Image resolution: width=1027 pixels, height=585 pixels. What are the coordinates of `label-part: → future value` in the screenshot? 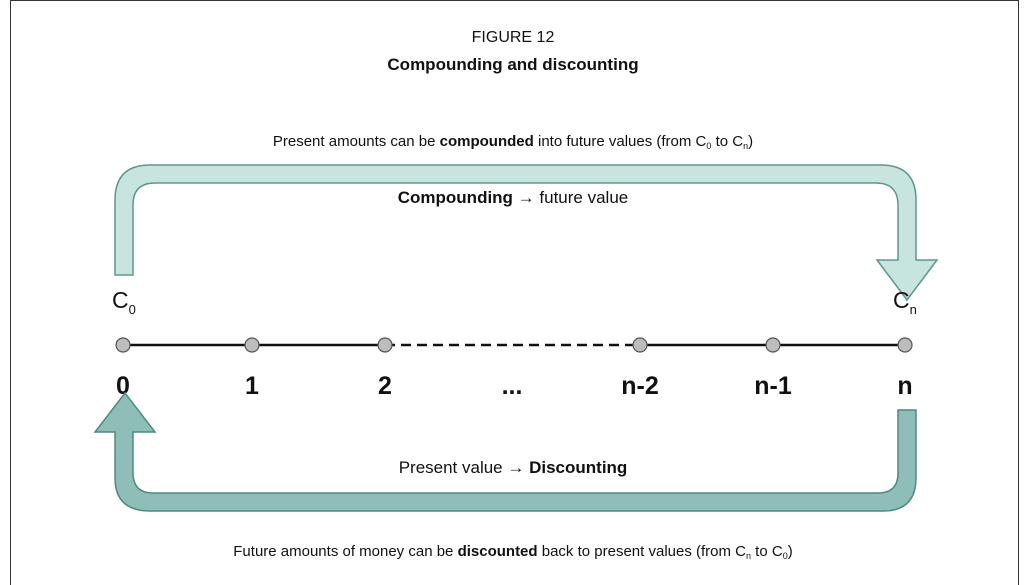 It's located at (570, 197).